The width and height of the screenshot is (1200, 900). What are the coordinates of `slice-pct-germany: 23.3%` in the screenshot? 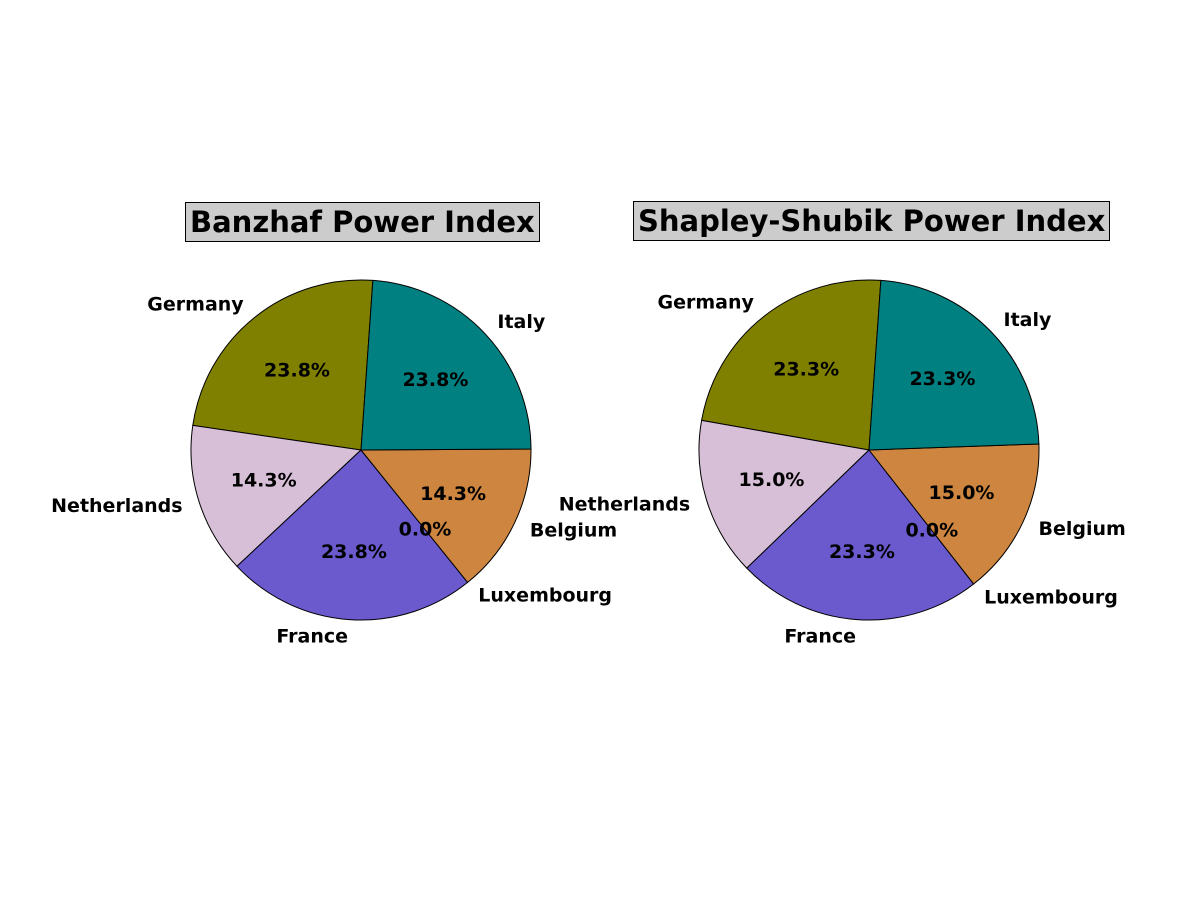 It's located at (806, 370).